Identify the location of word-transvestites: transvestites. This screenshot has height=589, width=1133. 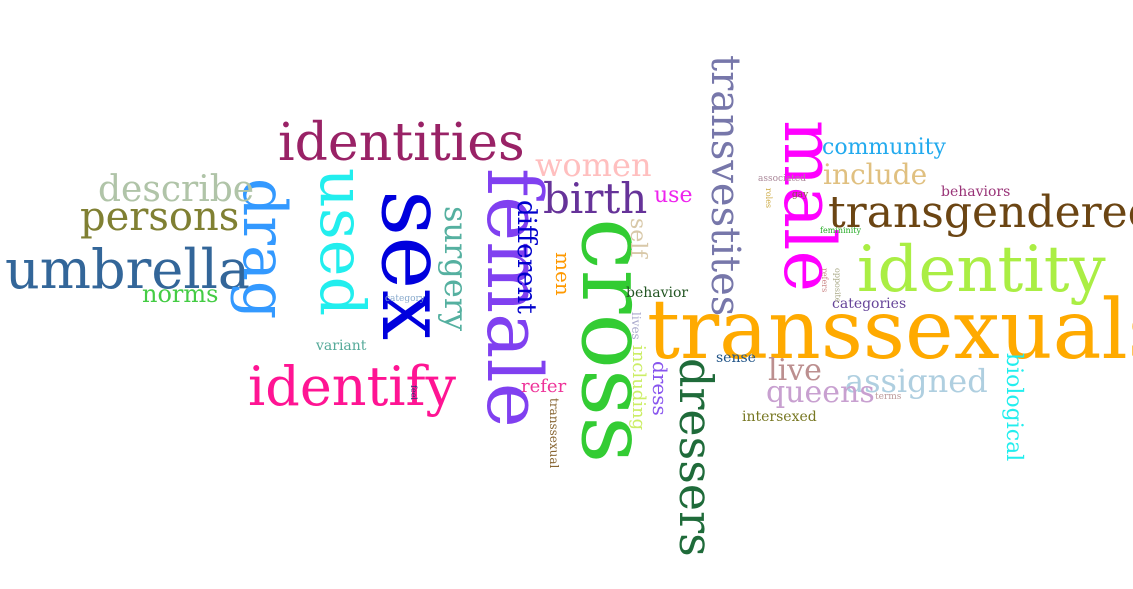
(725, 186).